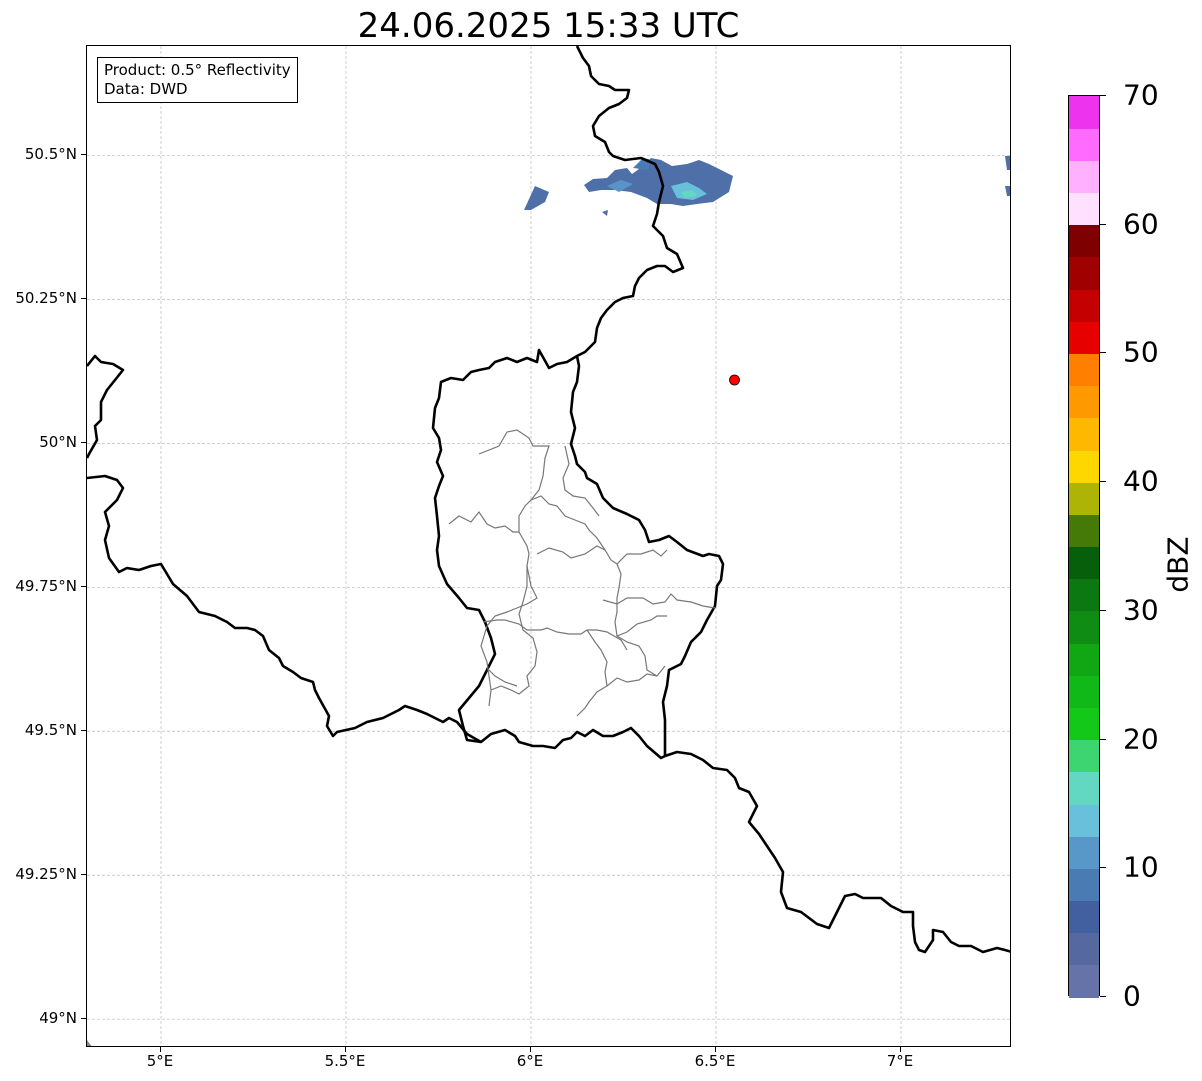 Image resolution: width=1202 pixels, height=1081 pixels. What do you see at coordinates (1141, 867) in the screenshot?
I see `colorbar-tick-label: 10` at bounding box center [1141, 867].